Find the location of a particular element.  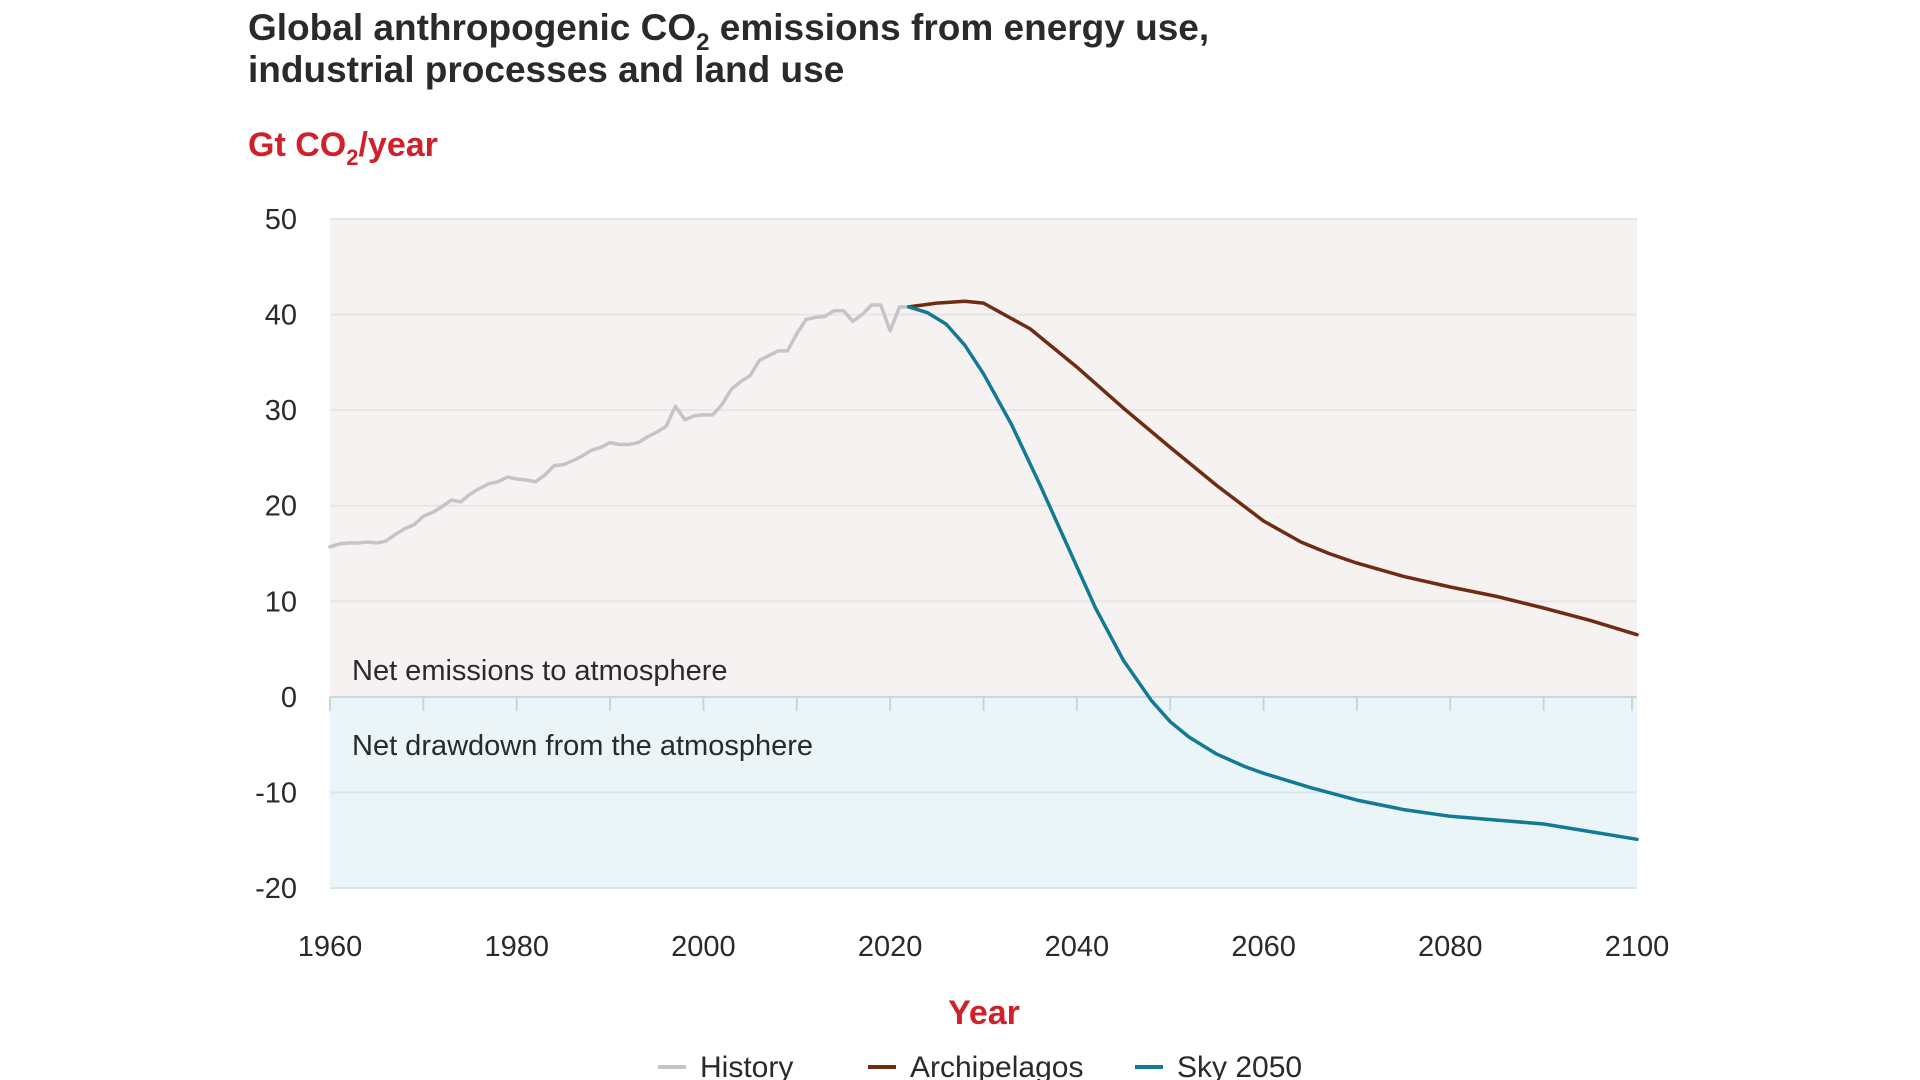

x-tick-label: 2020 is located at coordinates (890, 947).